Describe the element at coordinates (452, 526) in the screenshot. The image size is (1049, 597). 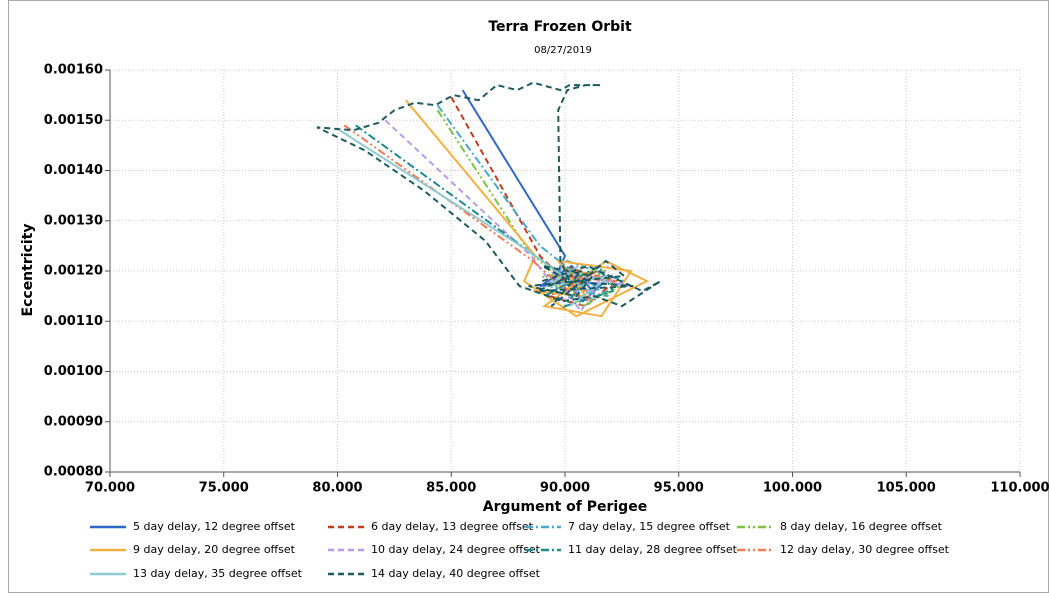
I see `legend-label: 6 day delay, 13 degree offset` at that location.